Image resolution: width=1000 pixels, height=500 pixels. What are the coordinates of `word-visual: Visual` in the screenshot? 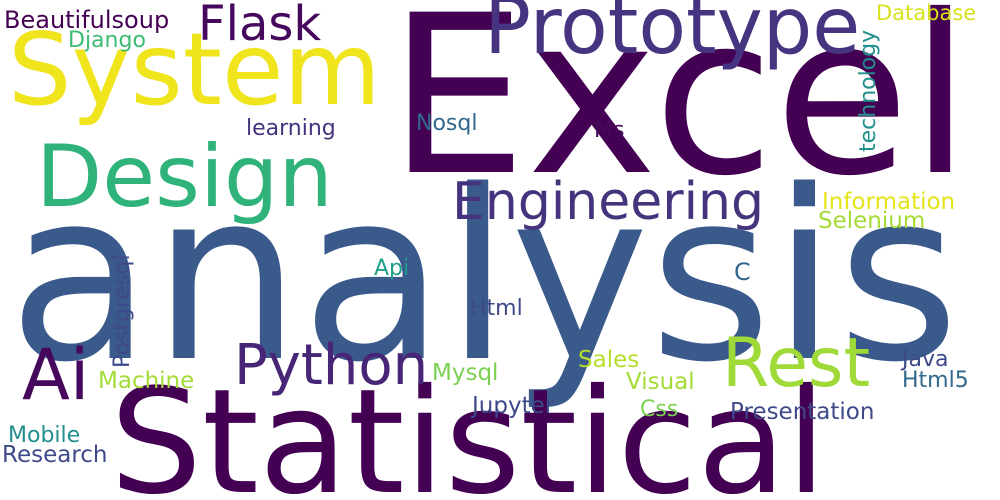 It's located at (660, 382).